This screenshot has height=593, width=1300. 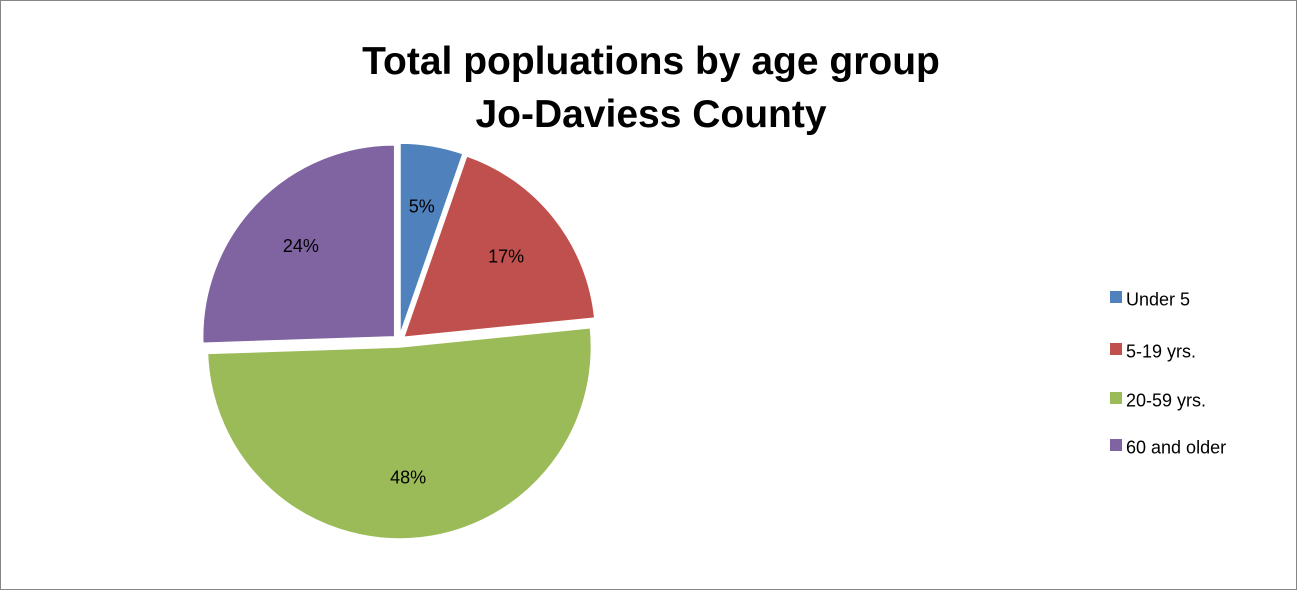 I want to click on legend-item-5-19: 5-19 yrs., so click(x=1153, y=350).